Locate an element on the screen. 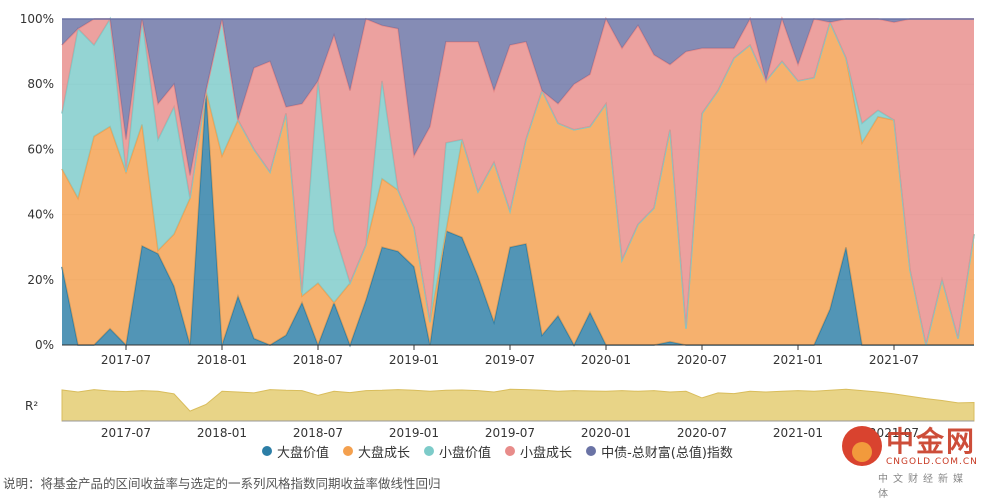 Image resolution: width=993 pixels, height=500 pixels. r2-axis-label: R² is located at coordinates (31, 406).